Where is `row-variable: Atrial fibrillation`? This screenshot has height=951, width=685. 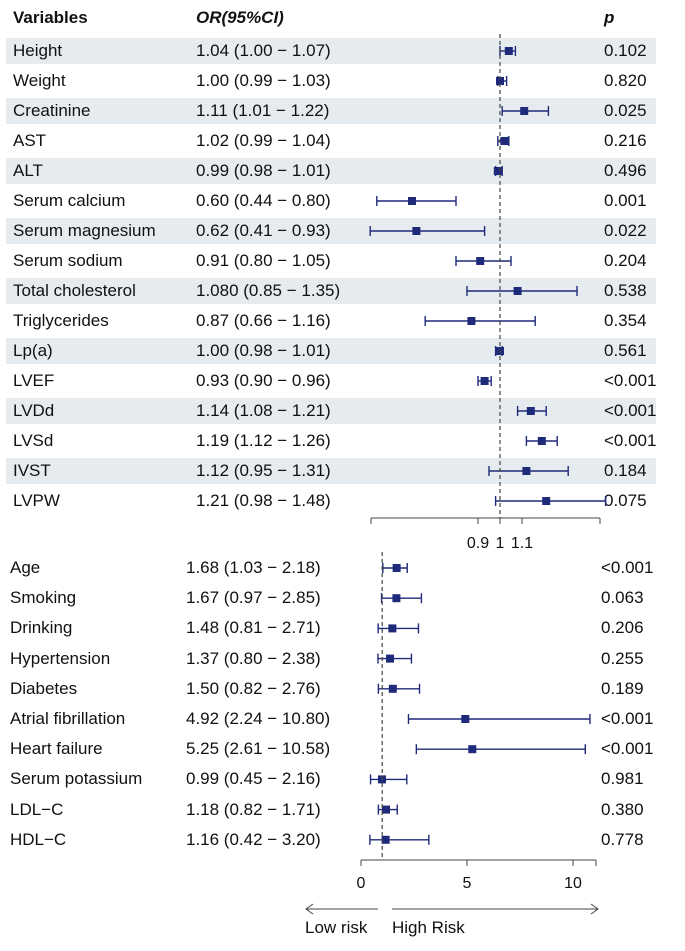 row-variable: Atrial fibrillation is located at coordinates (68, 718).